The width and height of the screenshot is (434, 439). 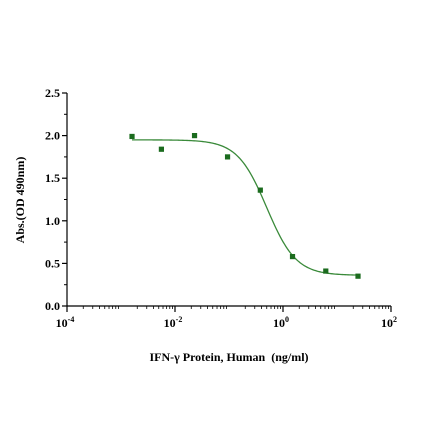 I want to click on x-axis-label: IFN-γ Protein, Human (ng/ml), so click(x=228, y=357).